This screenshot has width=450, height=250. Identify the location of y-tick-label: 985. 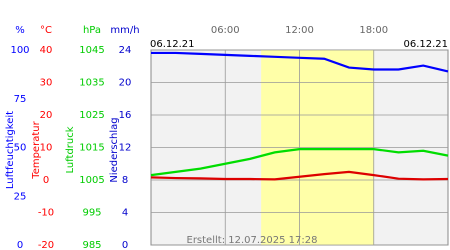
(91, 245).